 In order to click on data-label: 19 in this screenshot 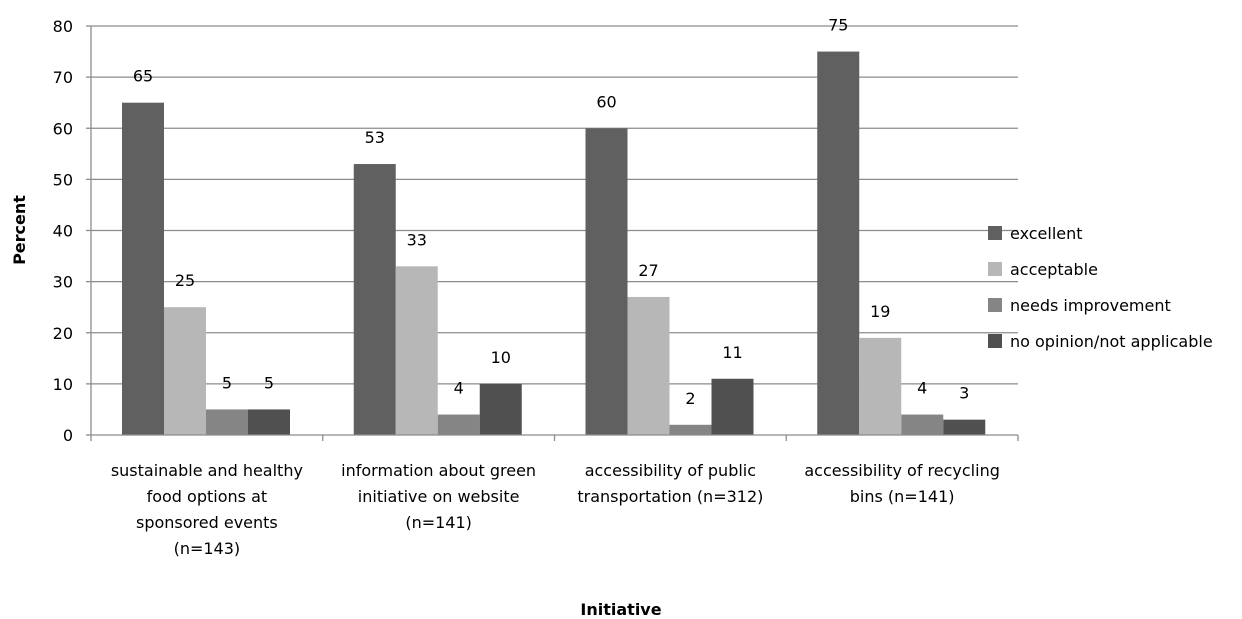, I will do `click(880, 311)`.